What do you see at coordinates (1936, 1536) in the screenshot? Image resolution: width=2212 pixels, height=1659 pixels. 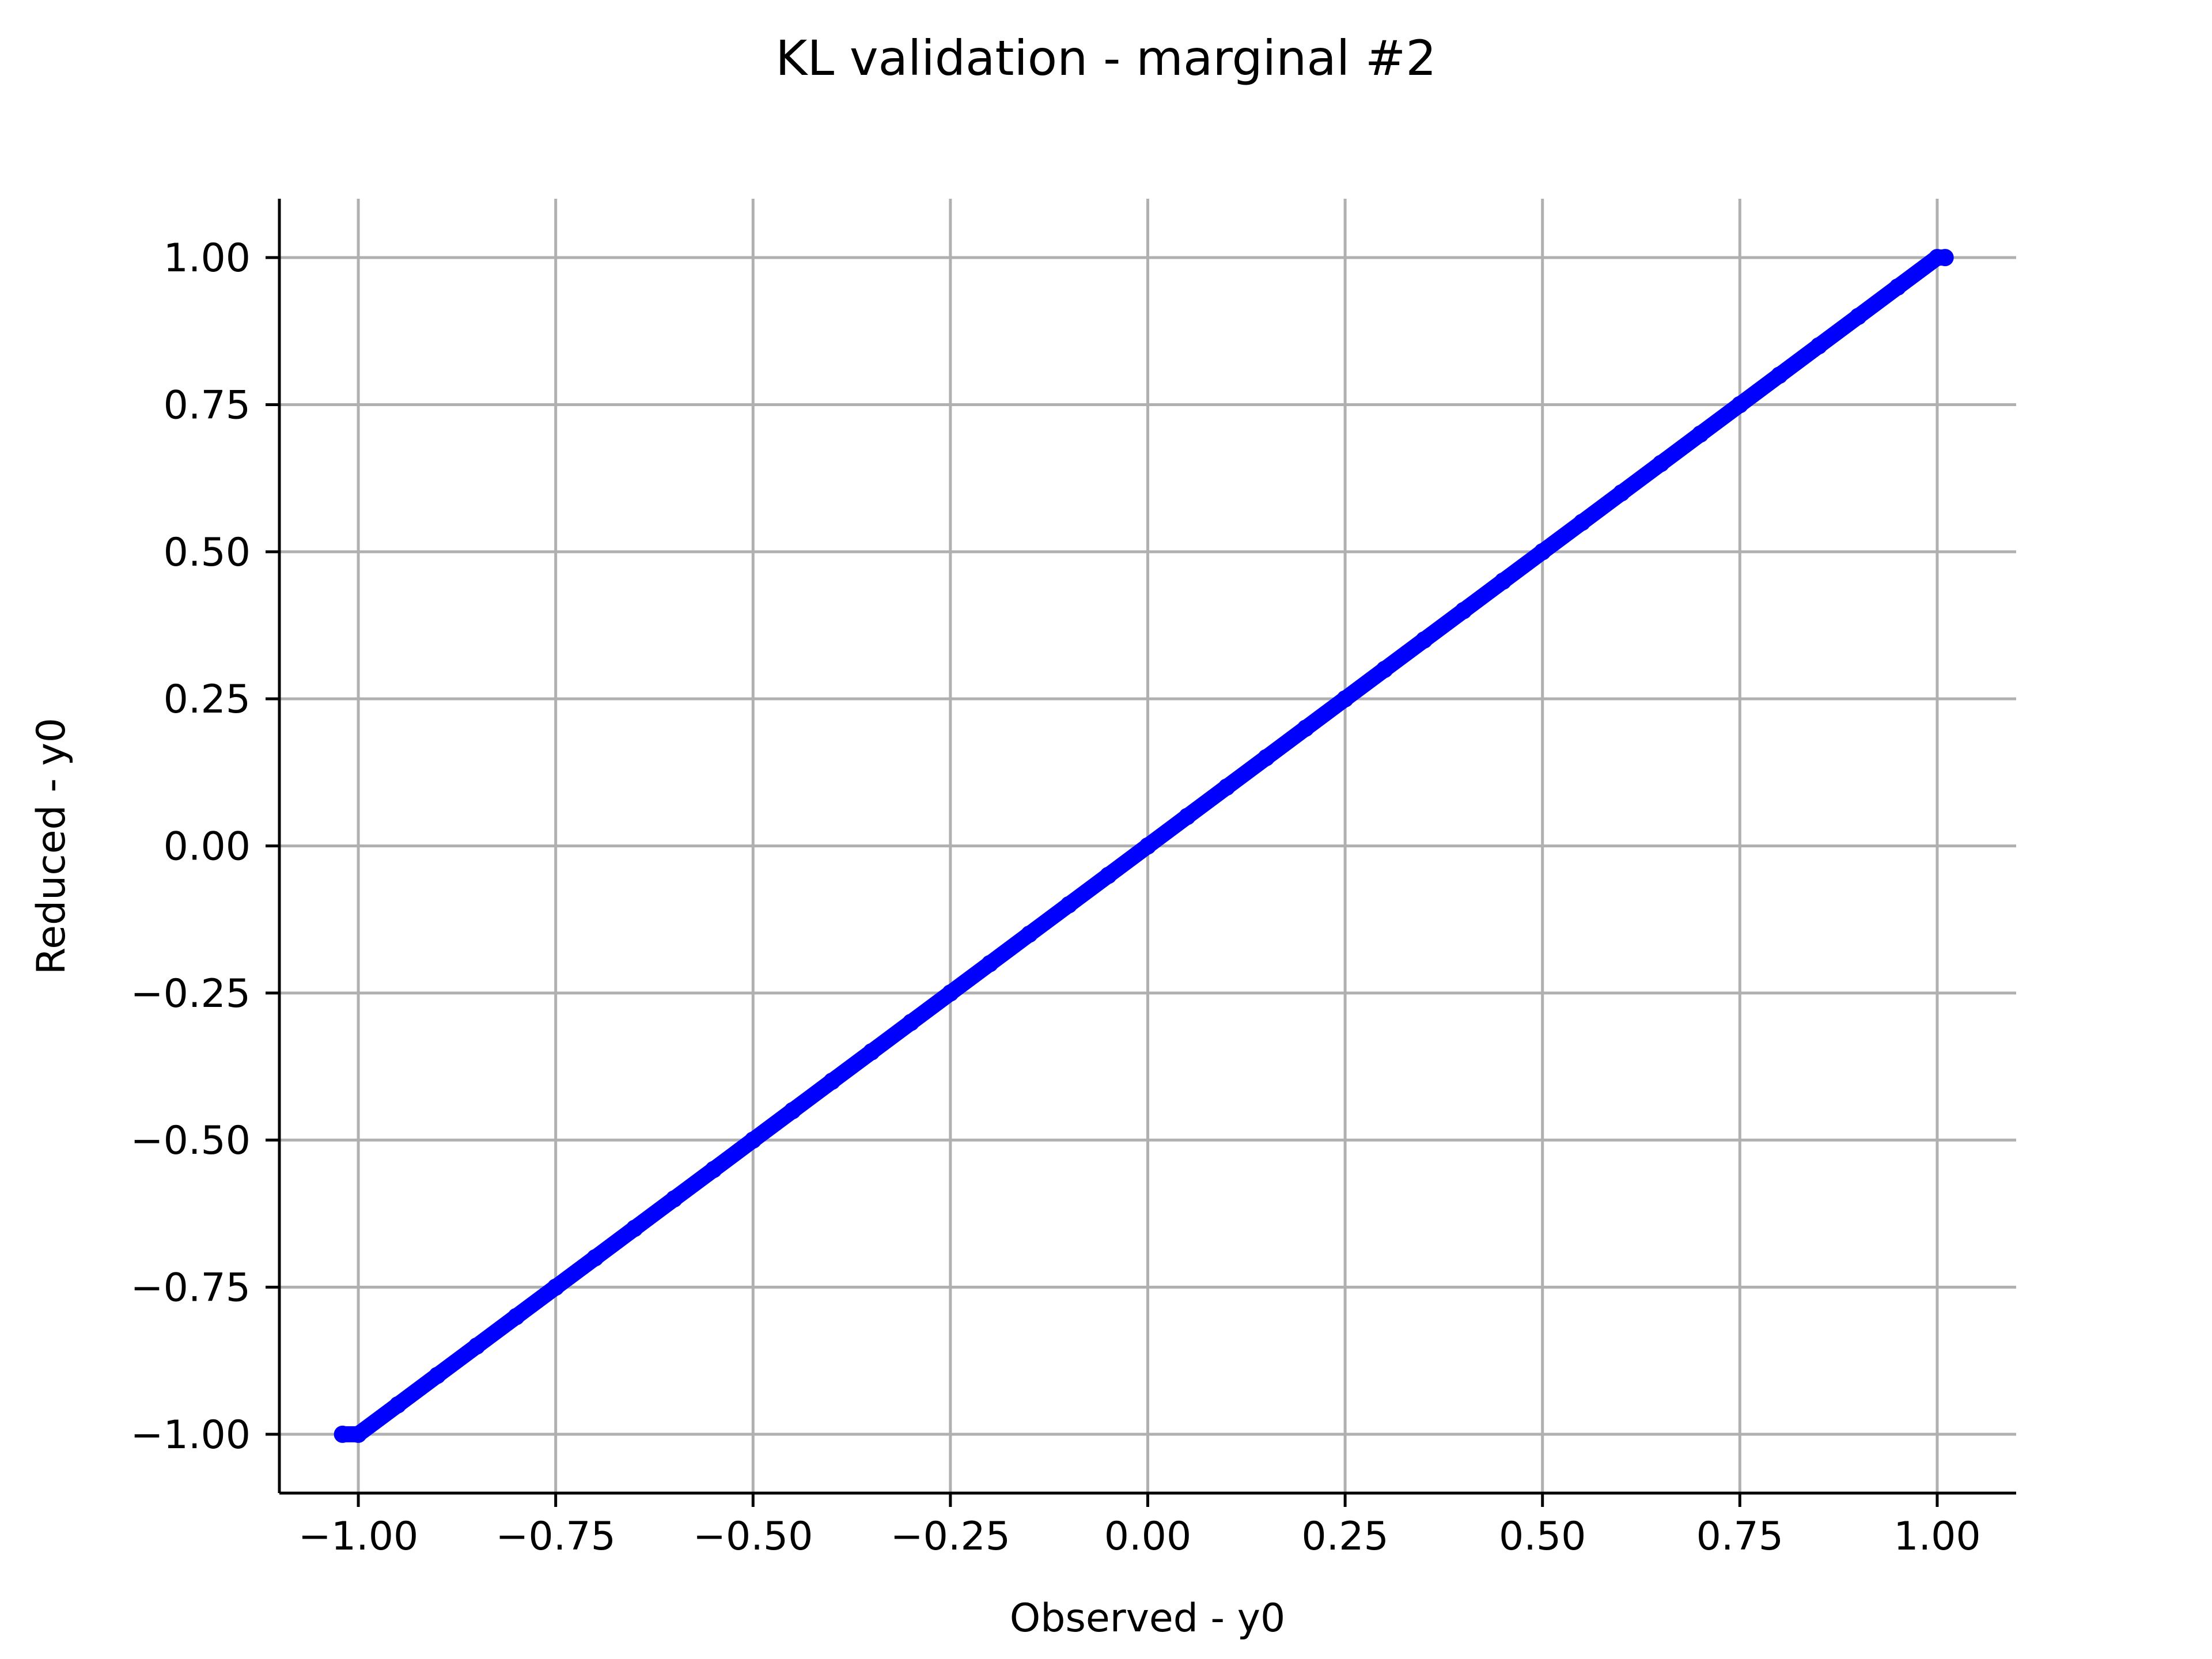 I see `x-tick-label-8: 1.00` at bounding box center [1936, 1536].